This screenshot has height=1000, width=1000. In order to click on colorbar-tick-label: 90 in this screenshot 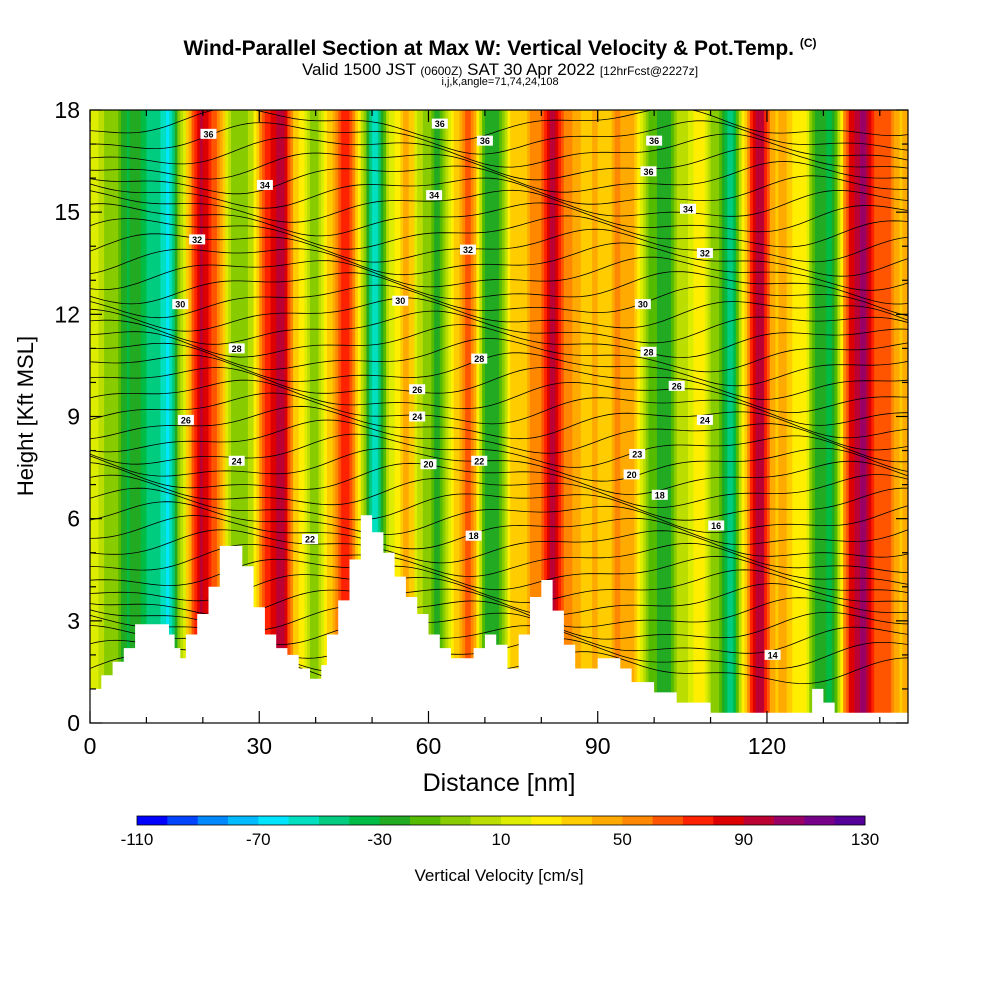, I will do `click(743, 839)`.